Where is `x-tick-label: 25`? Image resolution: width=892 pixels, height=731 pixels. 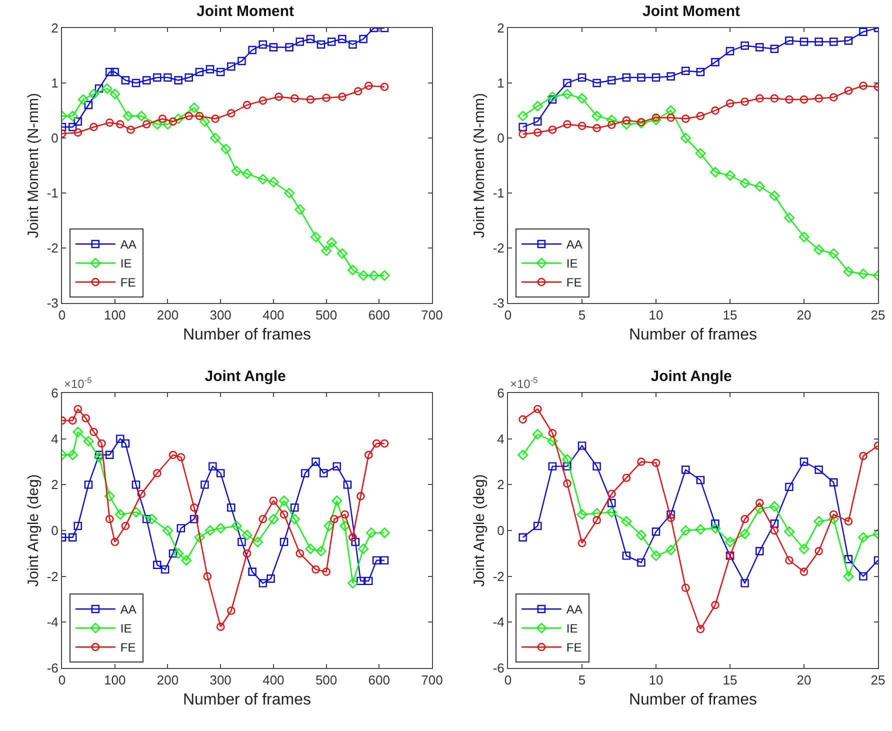
x-tick-label: 25 is located at coordinates (878, 680).